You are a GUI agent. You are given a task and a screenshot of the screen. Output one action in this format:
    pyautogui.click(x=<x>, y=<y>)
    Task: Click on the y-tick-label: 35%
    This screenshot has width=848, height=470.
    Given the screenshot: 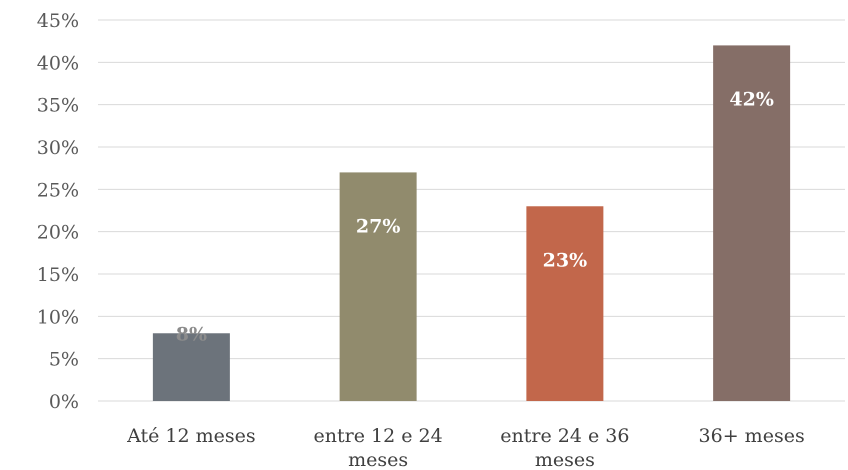 What is the action you would take?
    pyautogui.click(x=58, y=106)
    